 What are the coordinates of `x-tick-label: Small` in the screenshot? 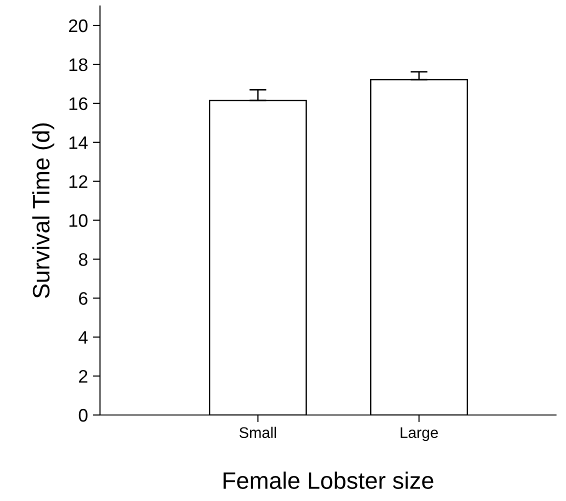 It's located at (258, 432).